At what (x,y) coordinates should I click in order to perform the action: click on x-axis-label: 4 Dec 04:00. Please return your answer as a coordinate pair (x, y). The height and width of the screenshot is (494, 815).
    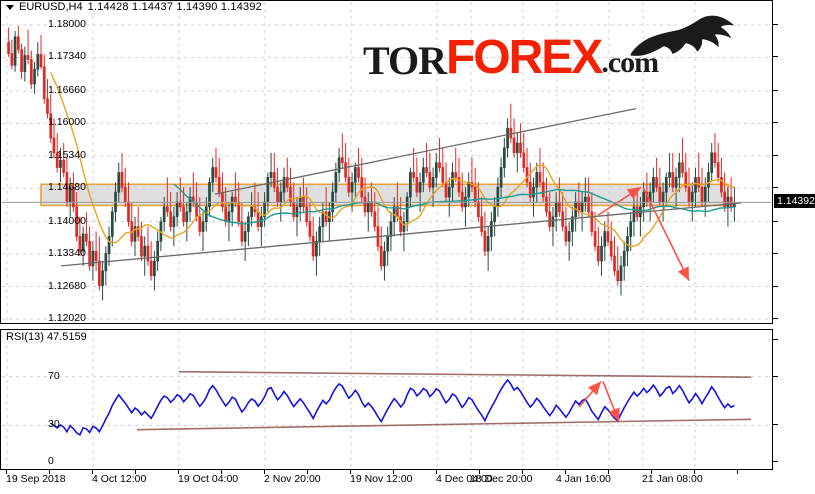
    Looking at the image, I should click on (464, 479).